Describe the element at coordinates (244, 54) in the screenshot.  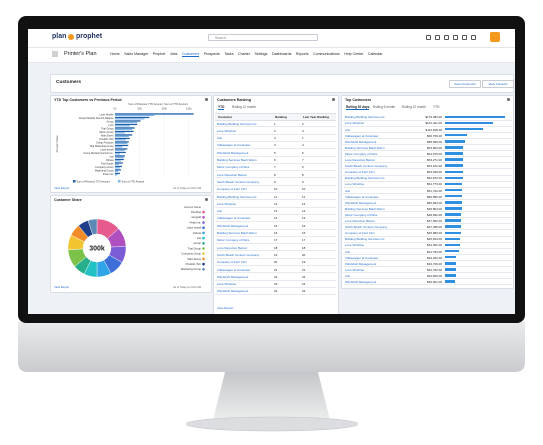
I see `nav-item: Charter` at that location.